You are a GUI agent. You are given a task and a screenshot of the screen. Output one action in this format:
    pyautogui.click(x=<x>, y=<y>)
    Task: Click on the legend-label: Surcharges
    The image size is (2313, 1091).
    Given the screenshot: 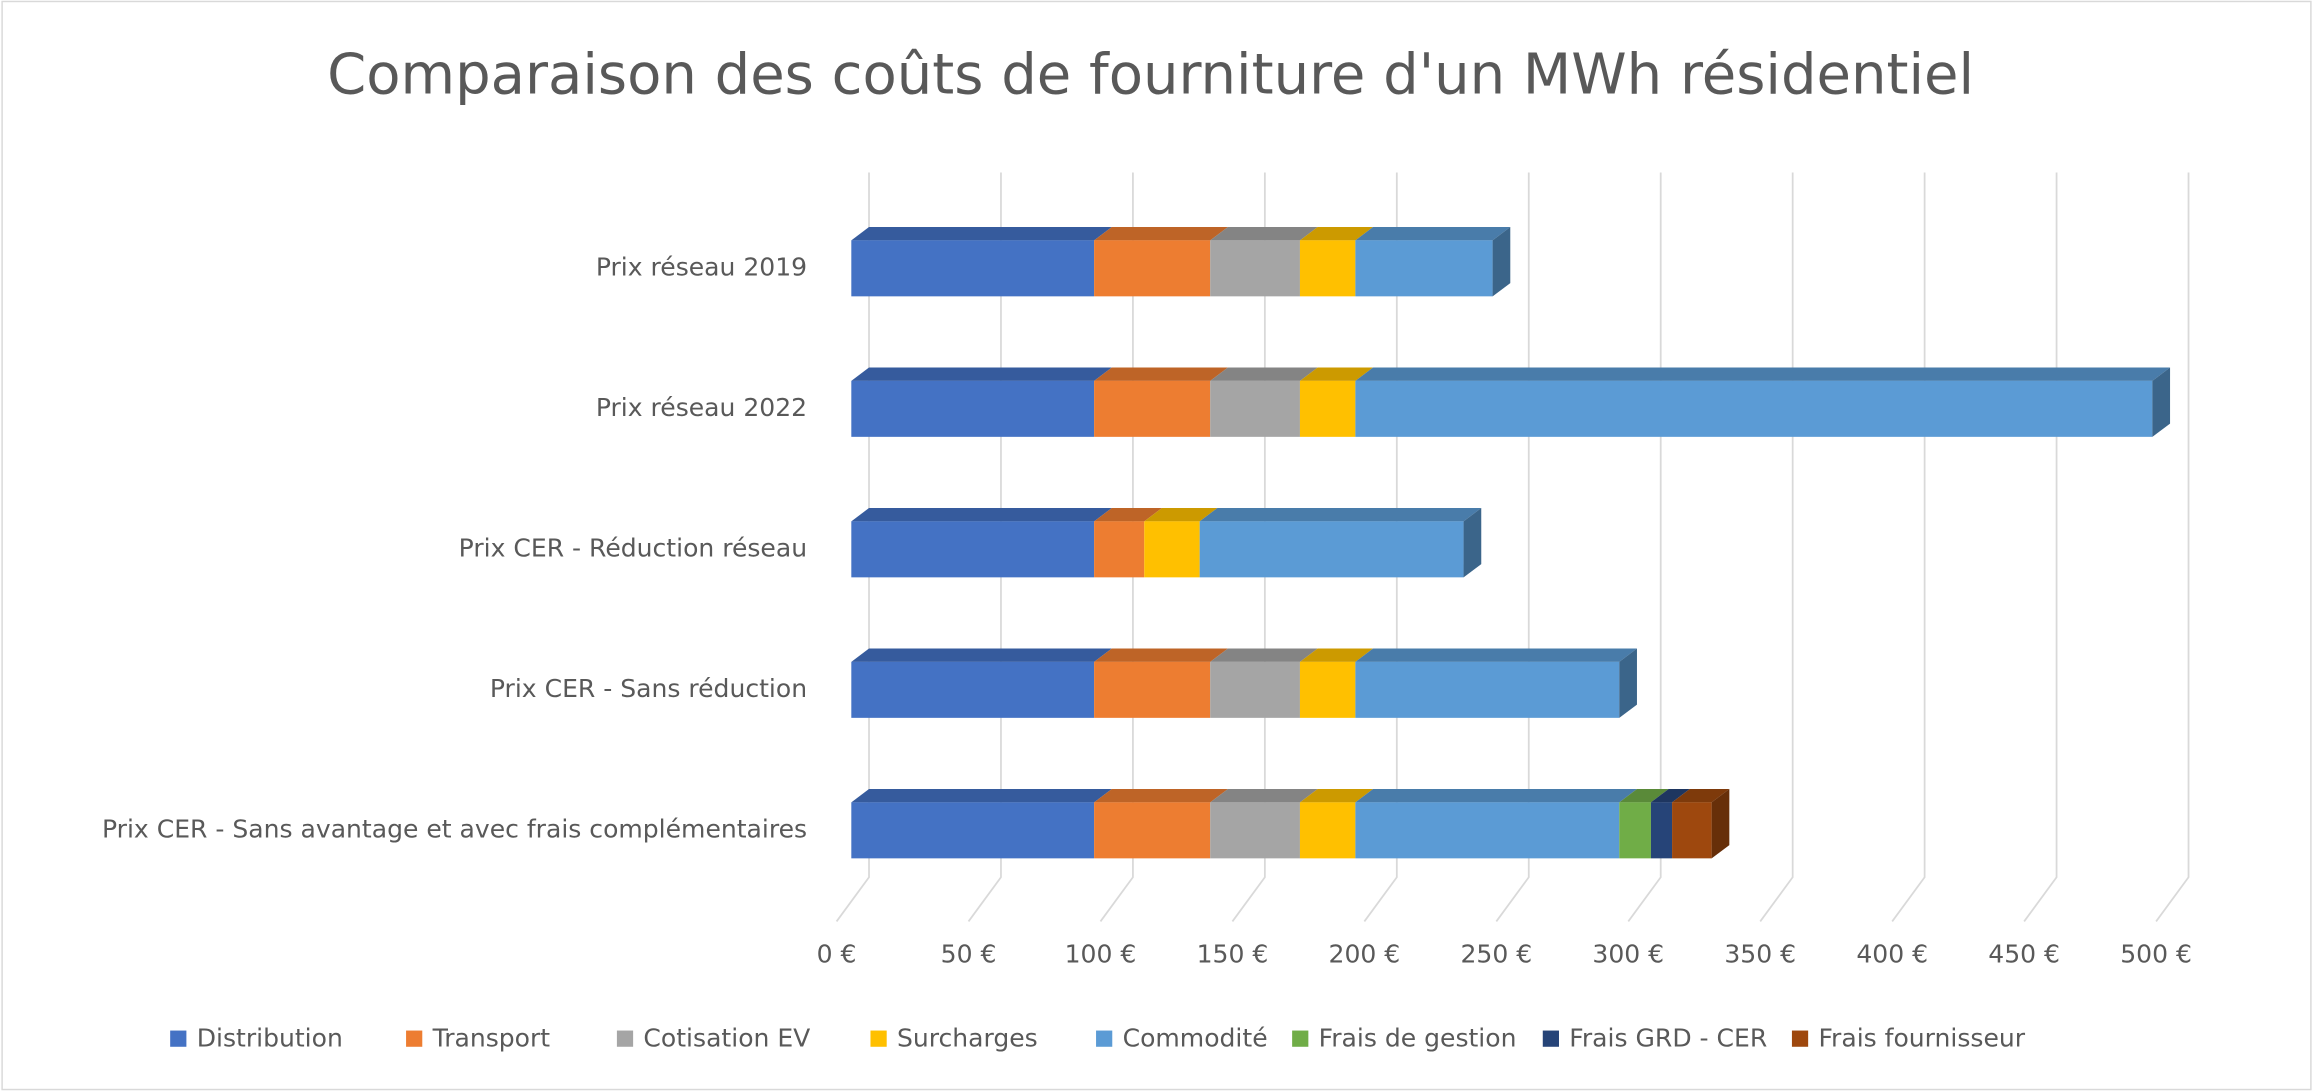 What is the action you would take?
    pyautogui.click(x=967, y=1037)
    